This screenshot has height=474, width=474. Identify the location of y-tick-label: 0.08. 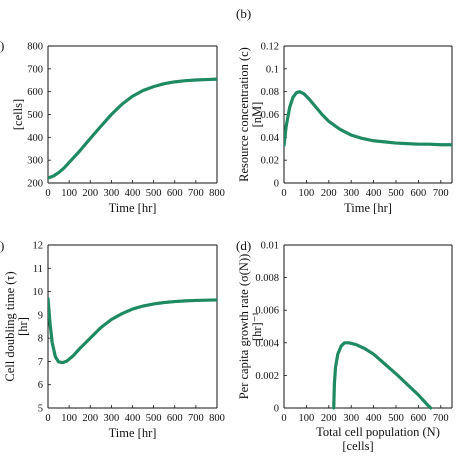
(270, 92).